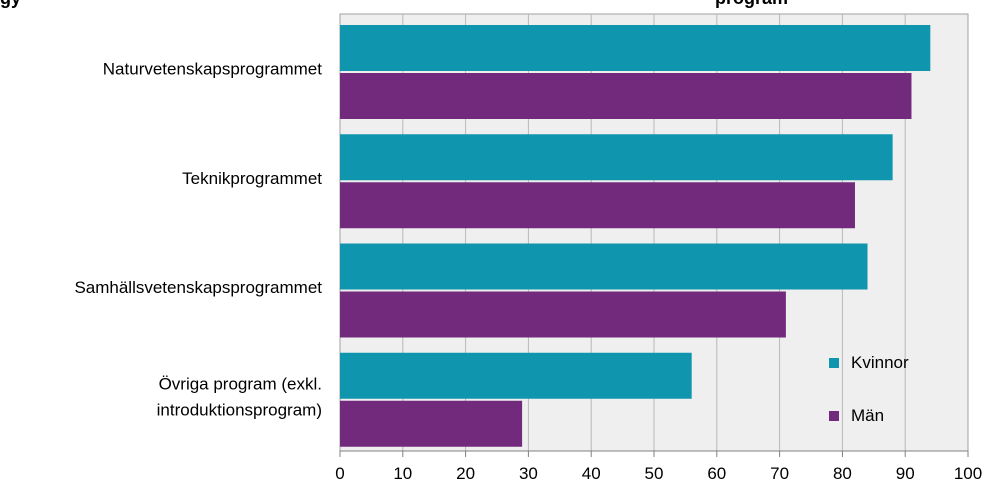 Image resolution: width=987 pixels, height=495 pixels. What do you see at coordinates (339, 473) in the screenshot?
I see `x-tick-label: 0` at bounding box center [339, 473].